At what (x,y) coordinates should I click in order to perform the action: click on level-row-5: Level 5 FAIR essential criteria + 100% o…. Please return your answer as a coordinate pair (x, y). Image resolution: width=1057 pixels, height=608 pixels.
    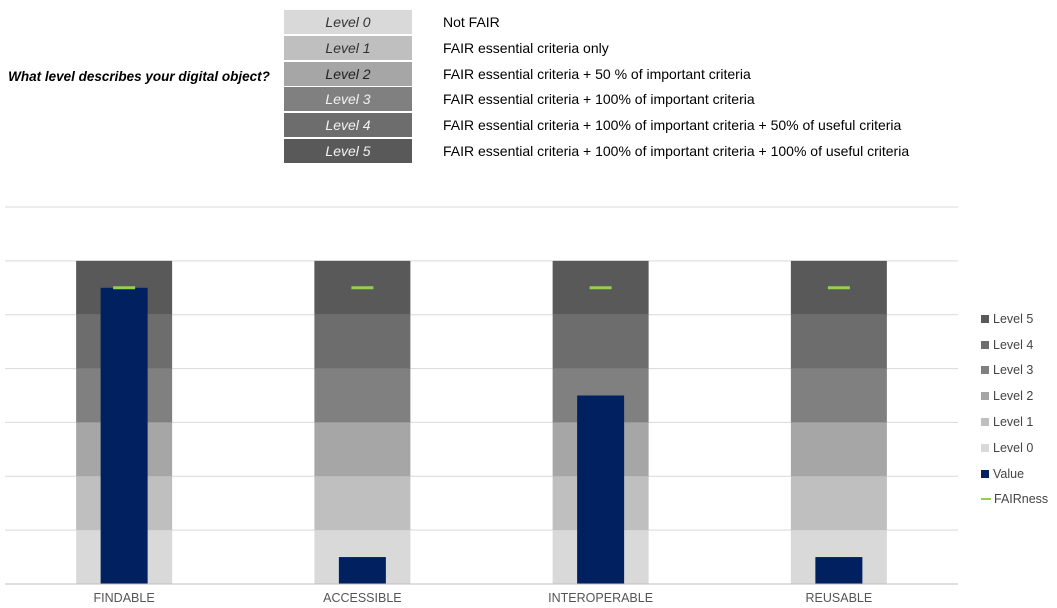
    Looking at the image, I should click on (596, 151).